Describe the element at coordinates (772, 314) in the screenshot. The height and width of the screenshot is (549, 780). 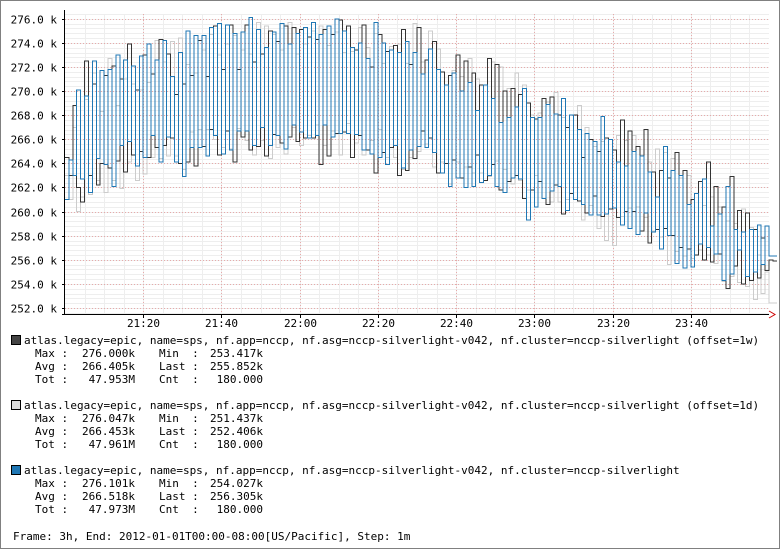
I see `x-axis-arrow` at that location.